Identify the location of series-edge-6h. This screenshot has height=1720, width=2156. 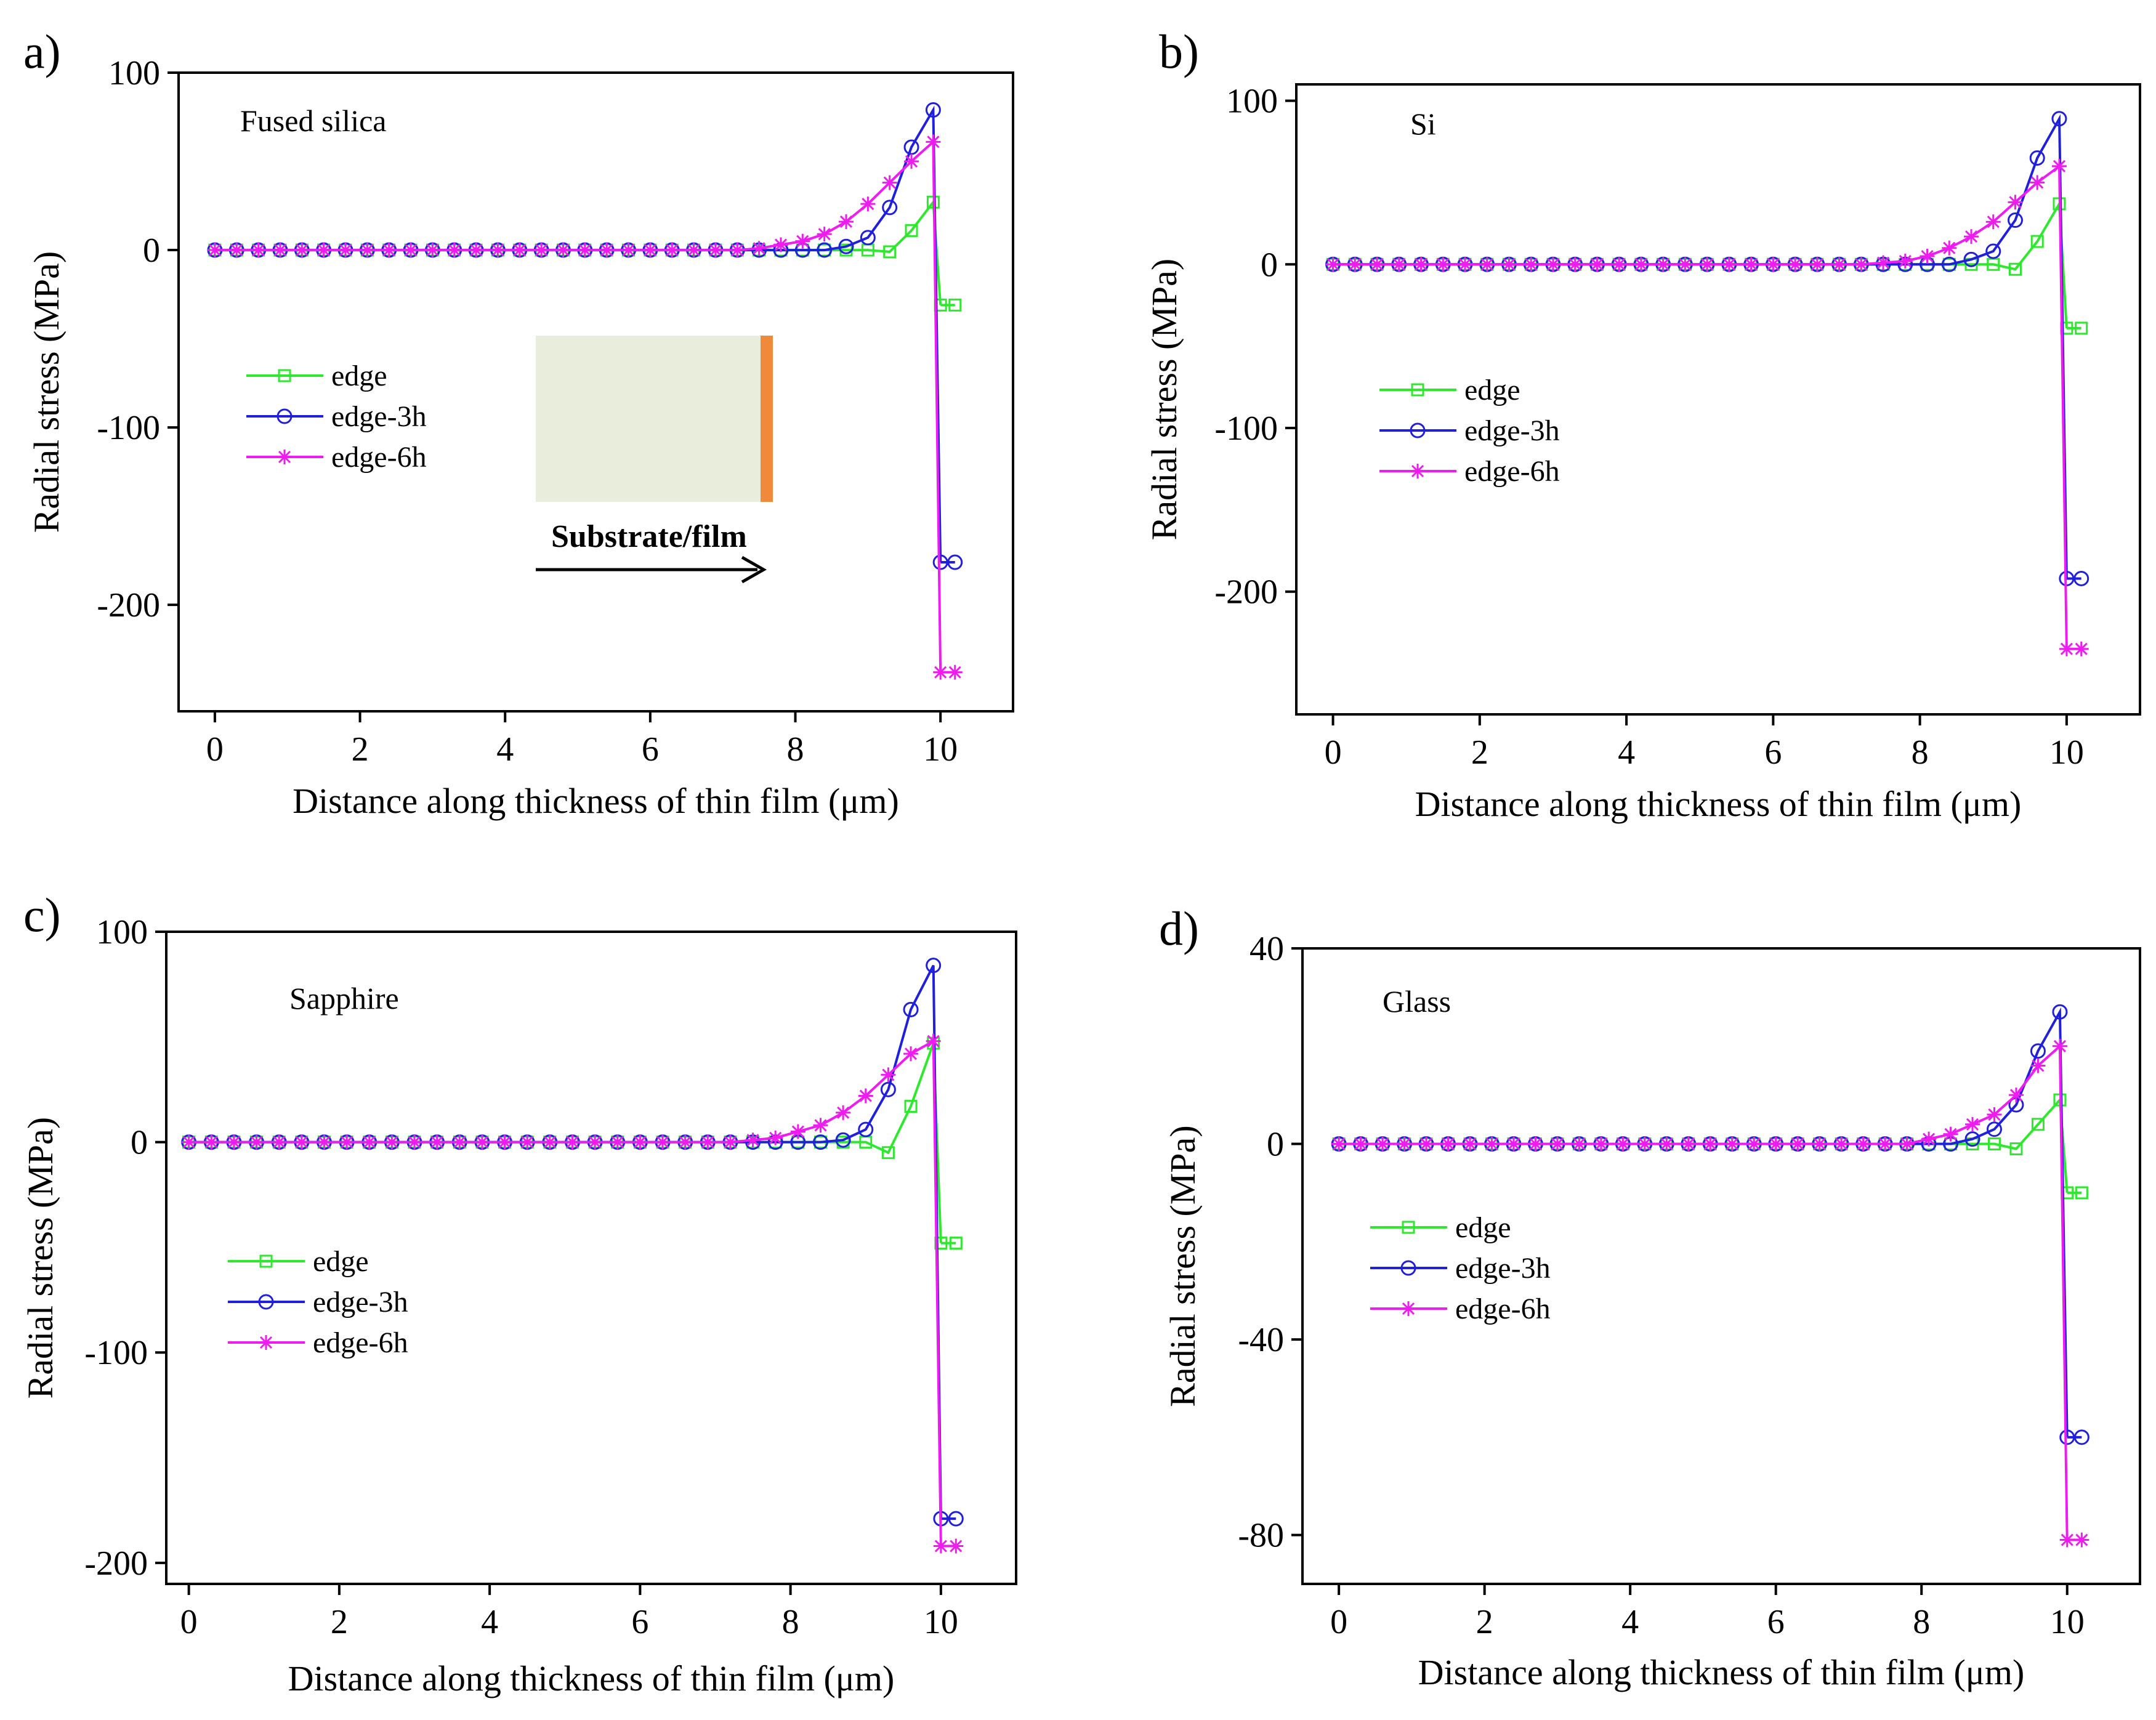
(1707, 407).